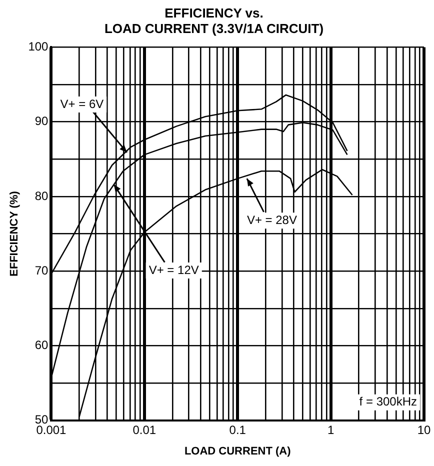 This screenshot has width=434, height=466. What do you see at coordinates (41, 121) in the screenshot?
I see `y-tick-label: 90` at bounding box center [41, 121].